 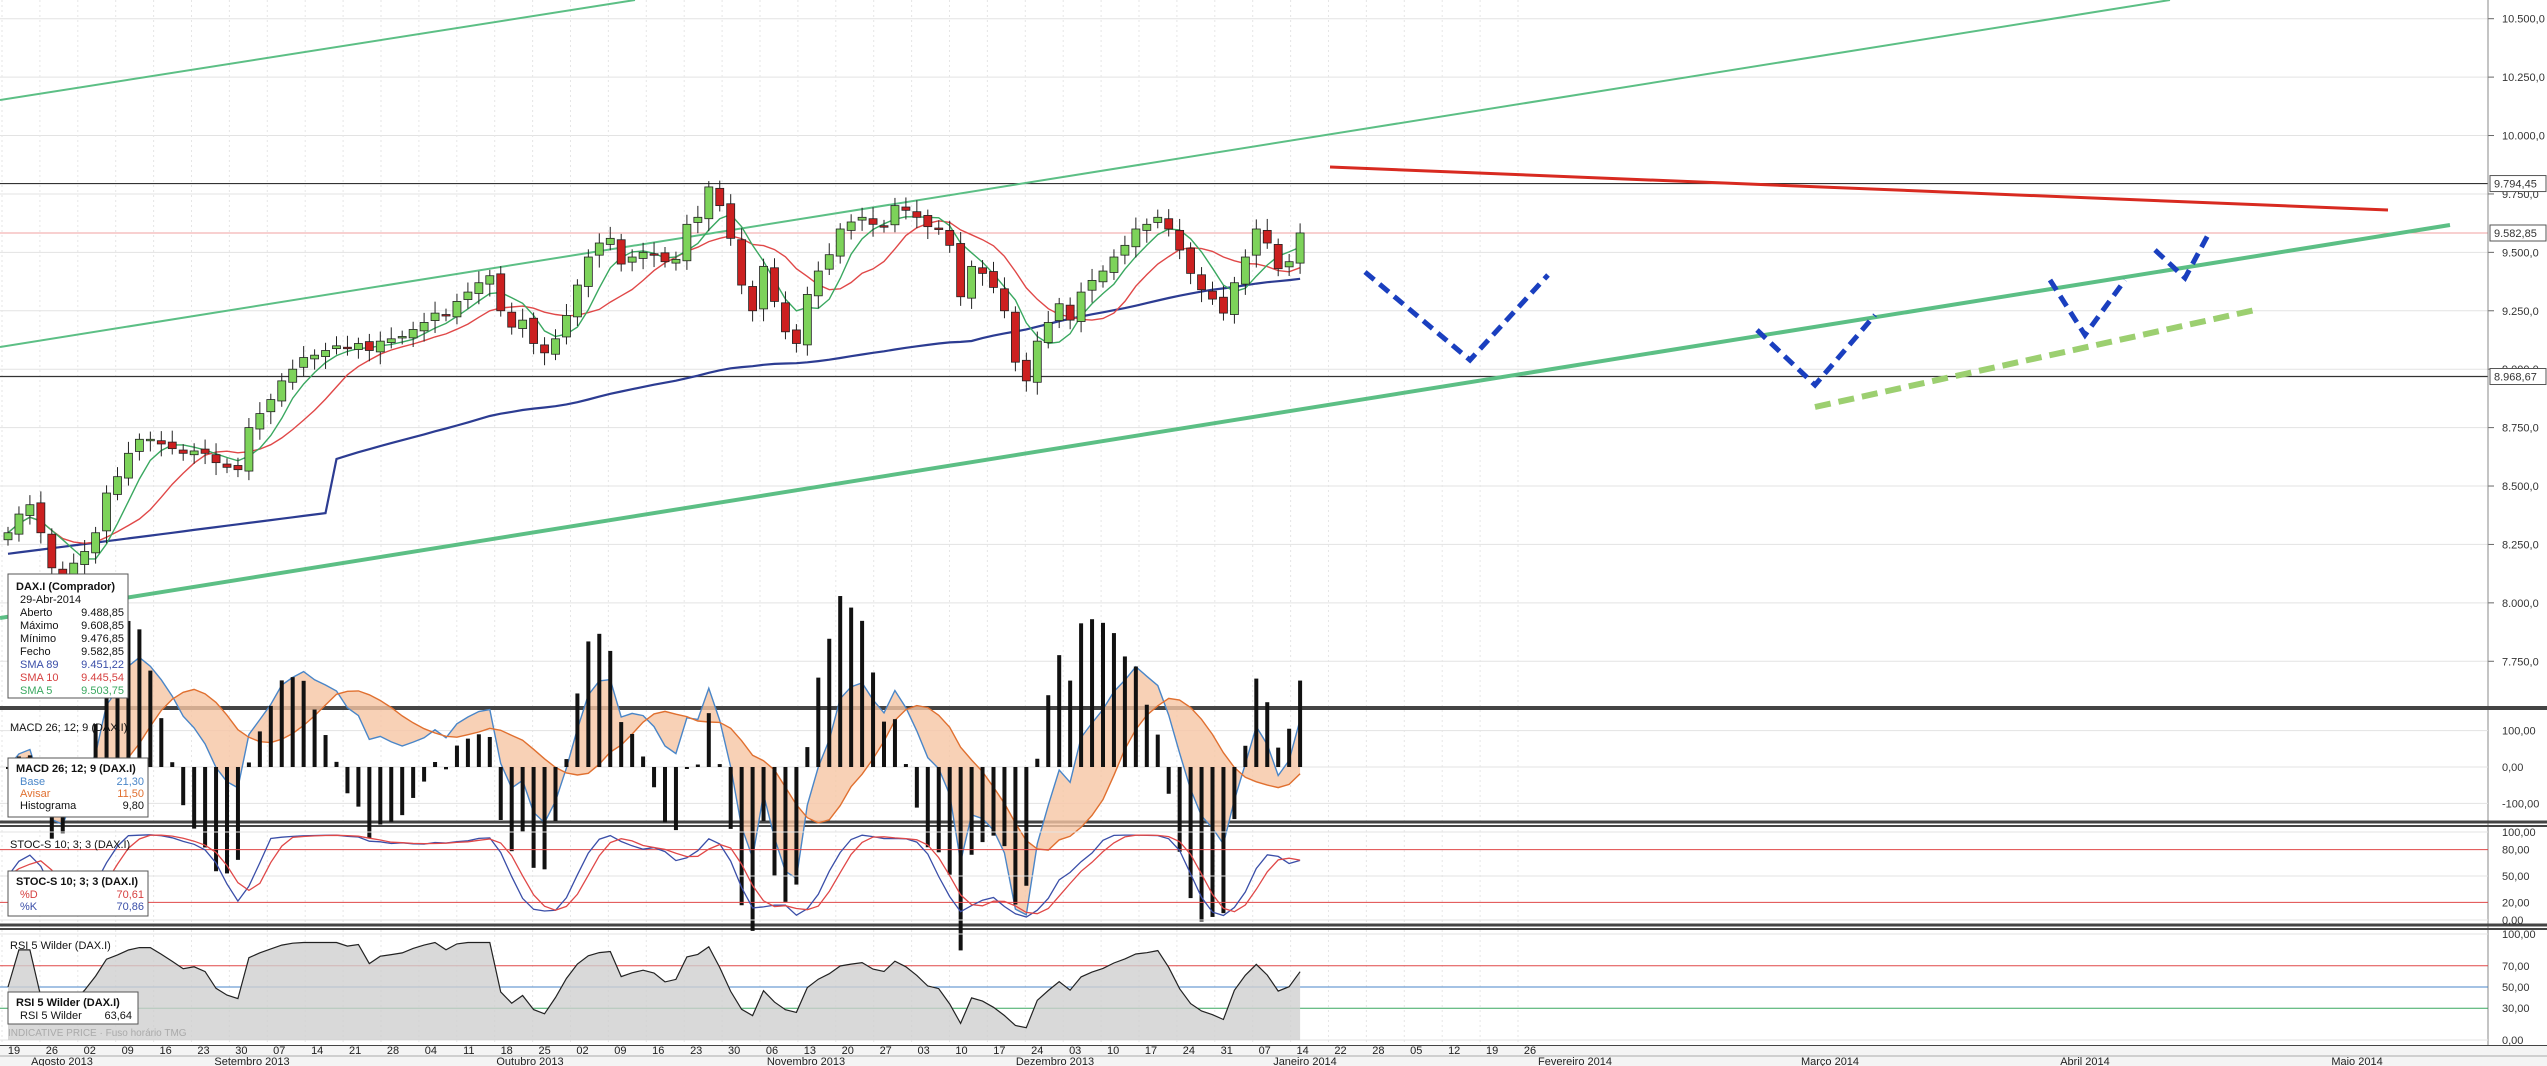 What do you see at coordinates (65, 587) in the screenshot?
I see `price-info-title: DAX.I (Comprador)` at bounding box center [65, 587].